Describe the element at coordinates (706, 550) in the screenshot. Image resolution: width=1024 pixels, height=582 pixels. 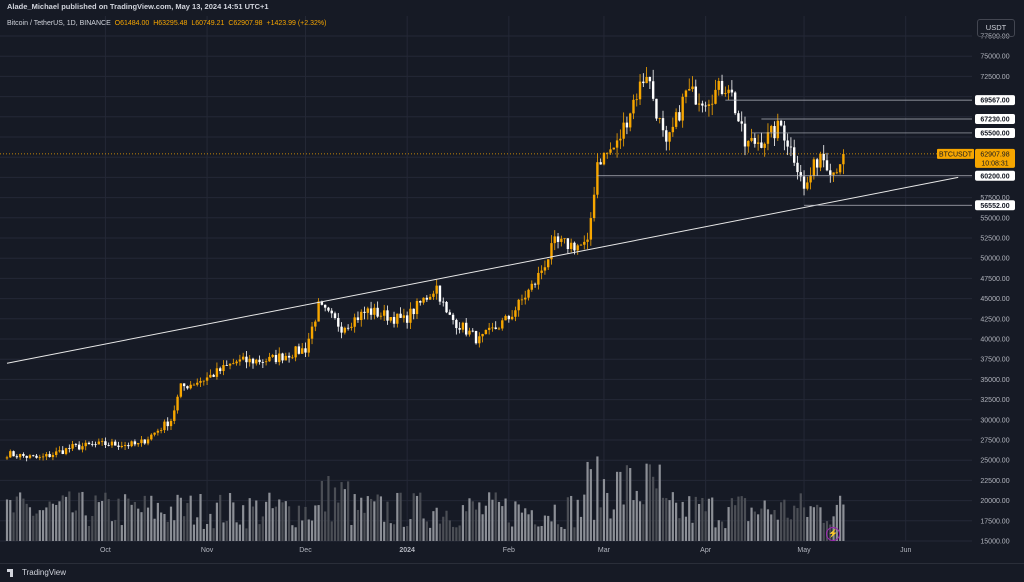
I see `x-axis-tick-label: Apr` at that location.